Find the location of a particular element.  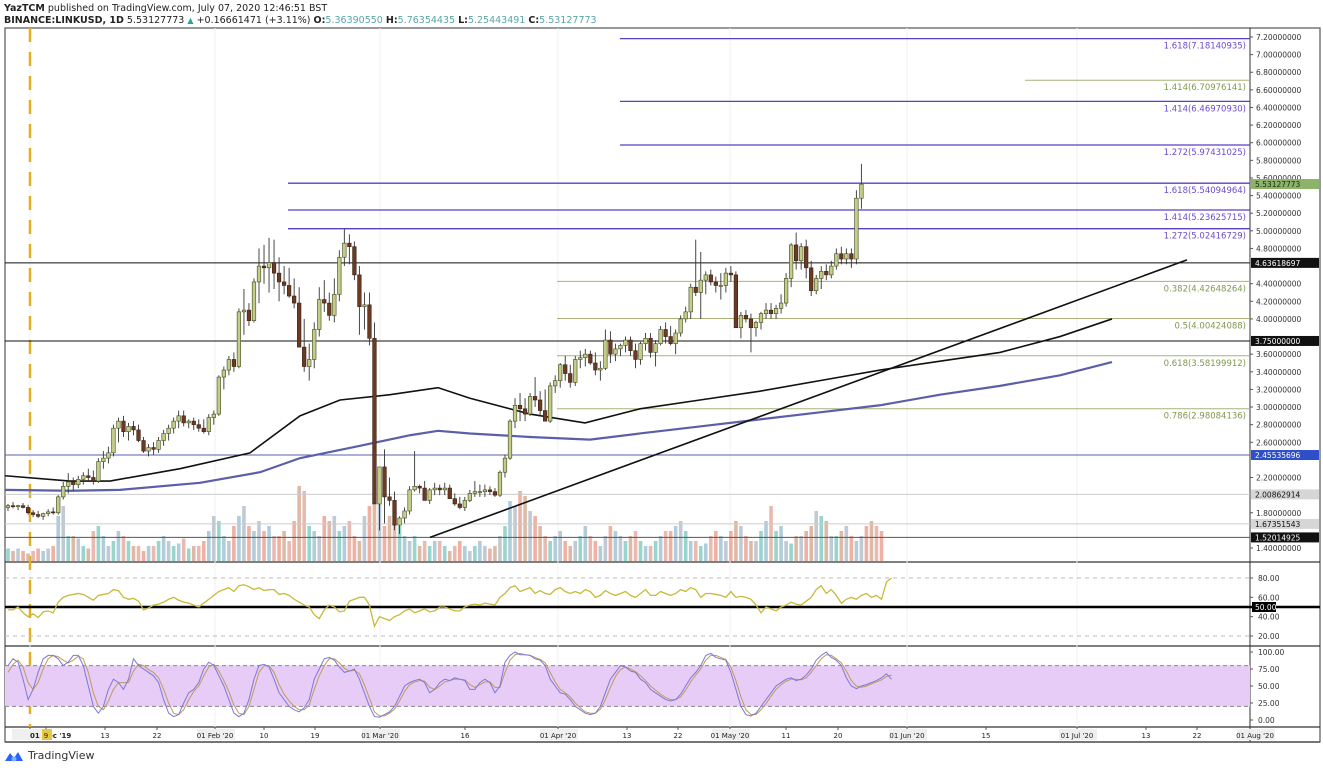

symbol-name: BINANCE:LINKUSD, 1D is located at coordinates (64, 20).